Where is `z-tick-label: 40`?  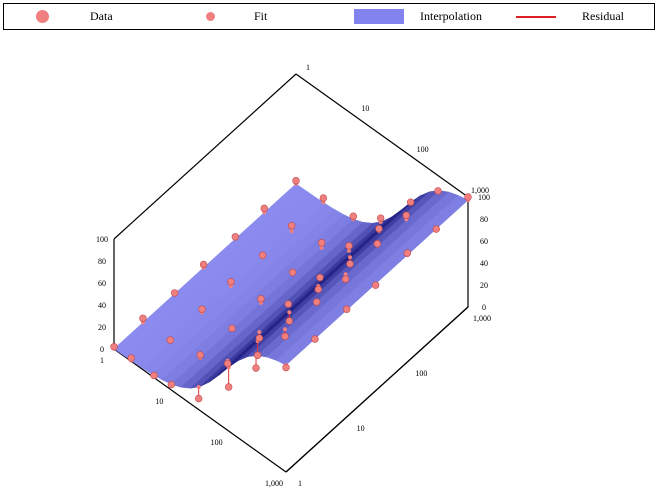
z-tick-label: 40 is located at coordinates (102, 305).